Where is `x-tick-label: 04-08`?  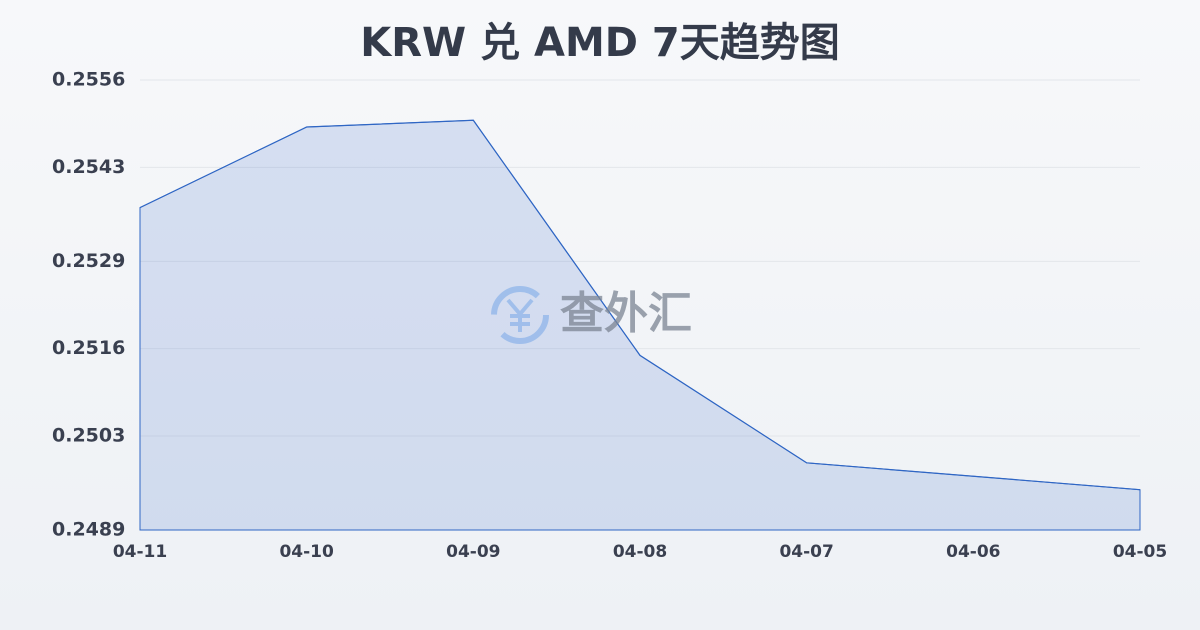
x-tick-label: 04-08 is located at coordinates (640, 552).